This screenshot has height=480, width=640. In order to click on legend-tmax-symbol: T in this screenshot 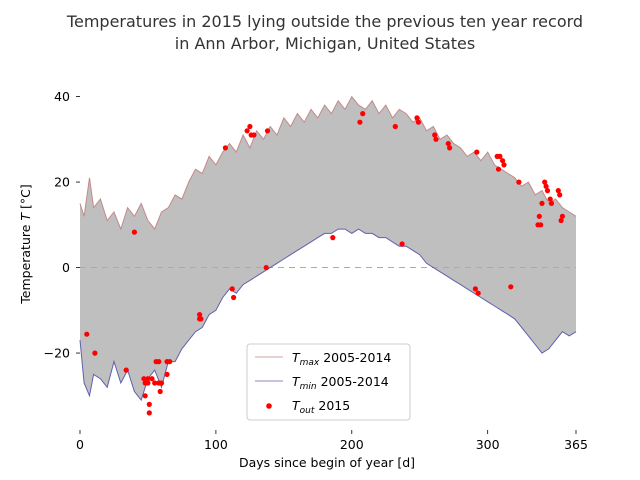, I will do `click(296, 357)`.